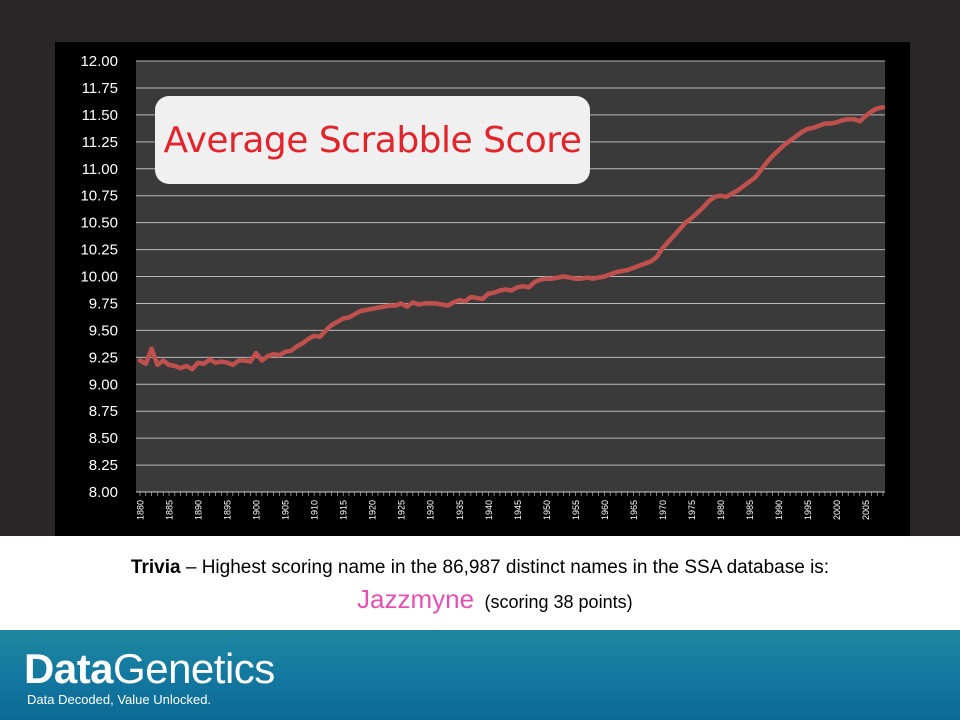 The image size is (960, 720). I want to click on y-tick-label: 11.25, so click(100, 142).